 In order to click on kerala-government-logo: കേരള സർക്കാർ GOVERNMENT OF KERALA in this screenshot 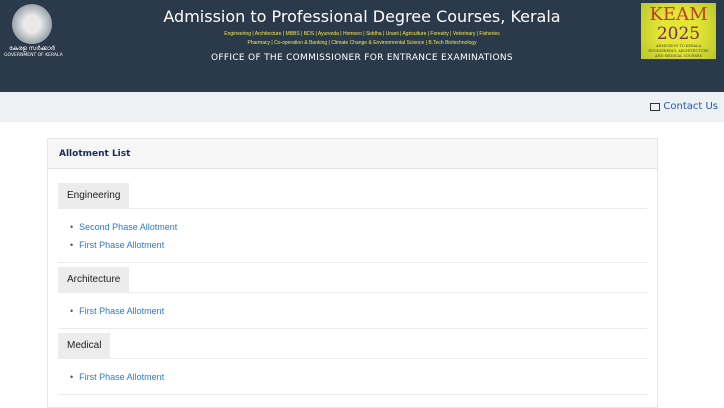, I will do `click(33, 34)`.